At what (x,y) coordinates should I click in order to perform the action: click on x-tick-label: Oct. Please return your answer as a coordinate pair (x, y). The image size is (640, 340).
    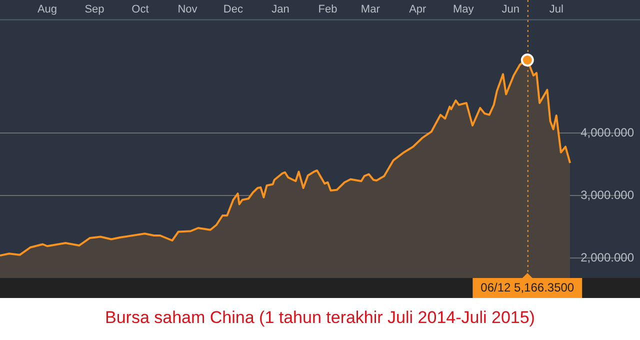
    Looking at the image, I should click on (140, 10).